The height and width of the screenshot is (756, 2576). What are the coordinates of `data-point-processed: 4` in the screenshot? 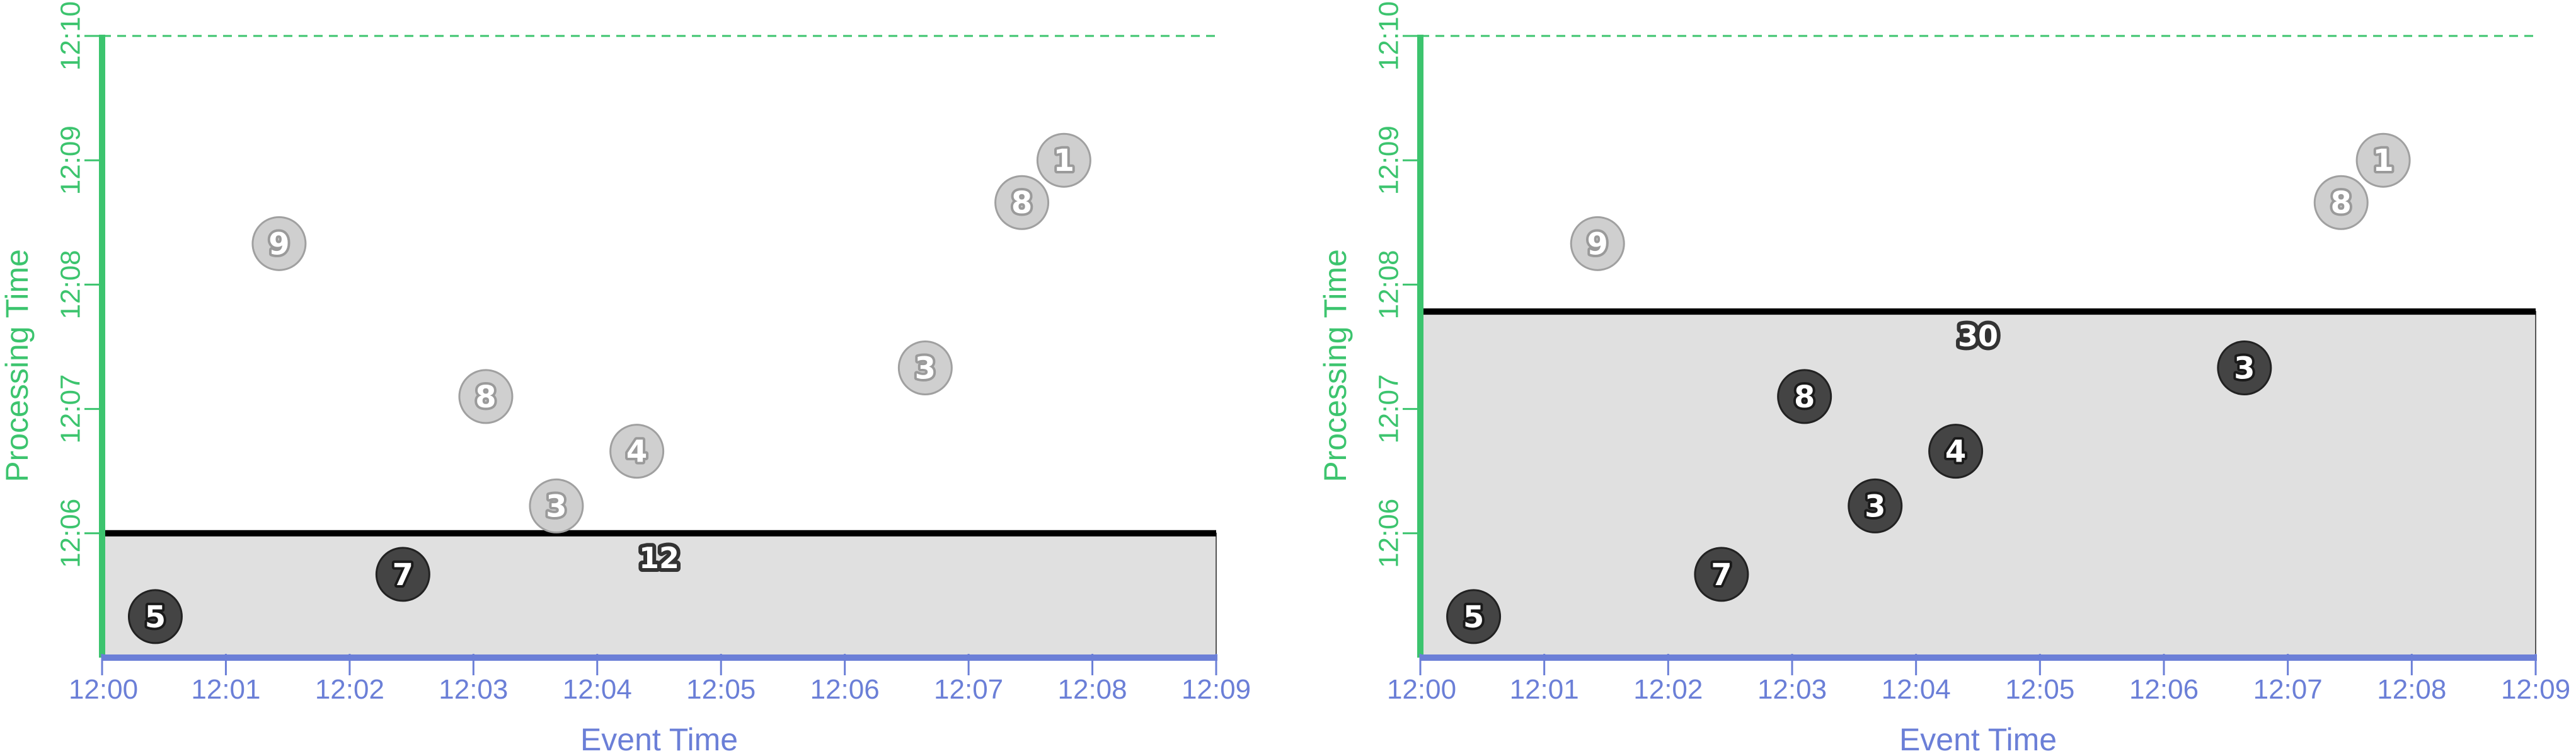 It's located at (1956, 452).